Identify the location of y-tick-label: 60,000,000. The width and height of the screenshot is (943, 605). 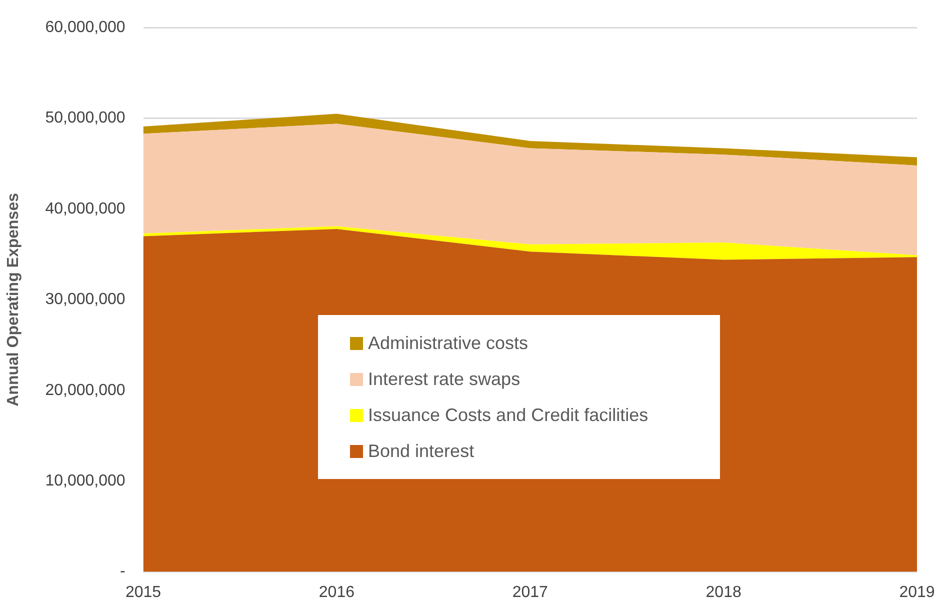
(85, 27).